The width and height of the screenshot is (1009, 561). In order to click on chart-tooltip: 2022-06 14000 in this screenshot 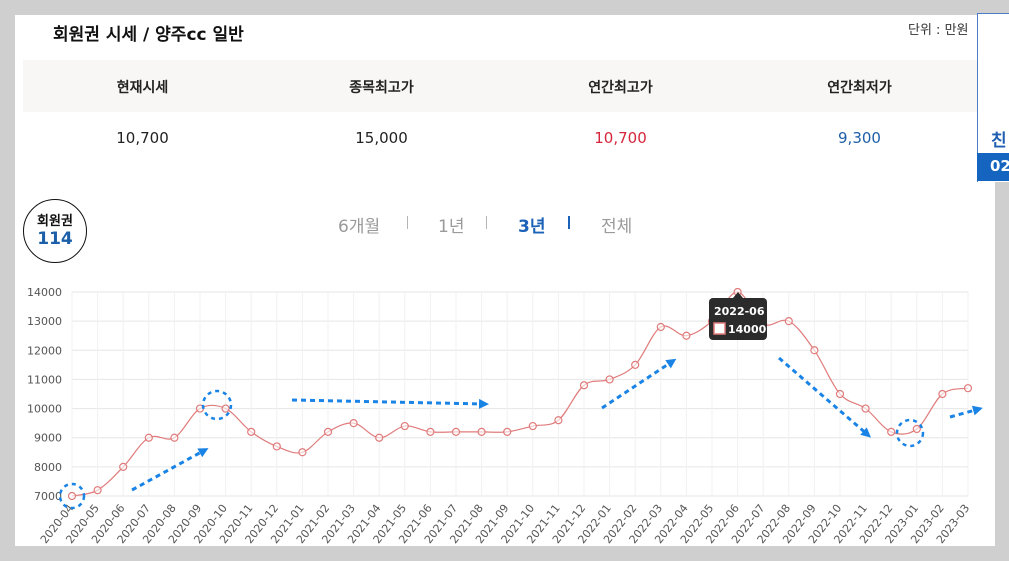, I will do `click(738, 316)`.